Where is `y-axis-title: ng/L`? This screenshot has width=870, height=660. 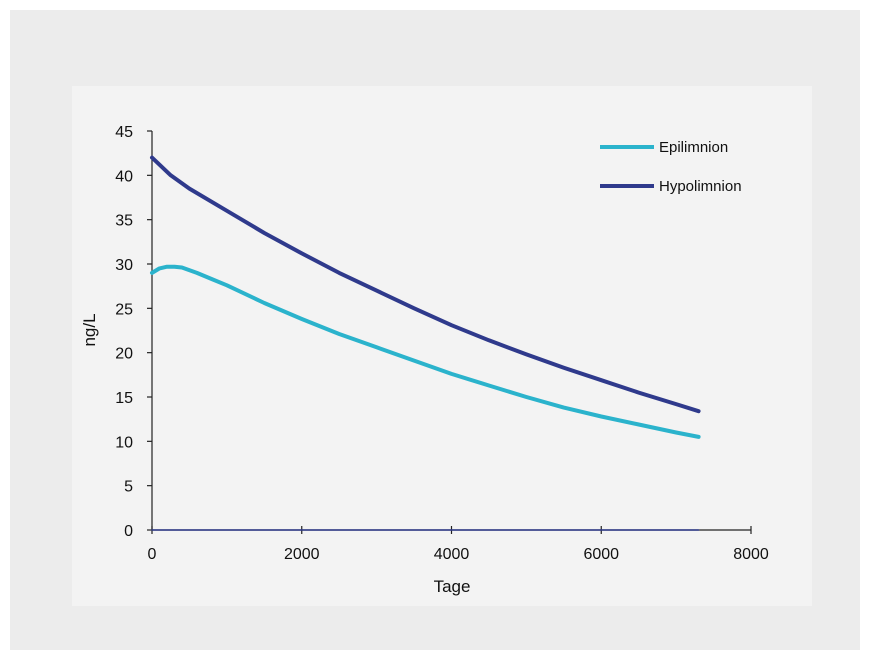 y-axis-title: ng/L is located at coordinates (89, 329).